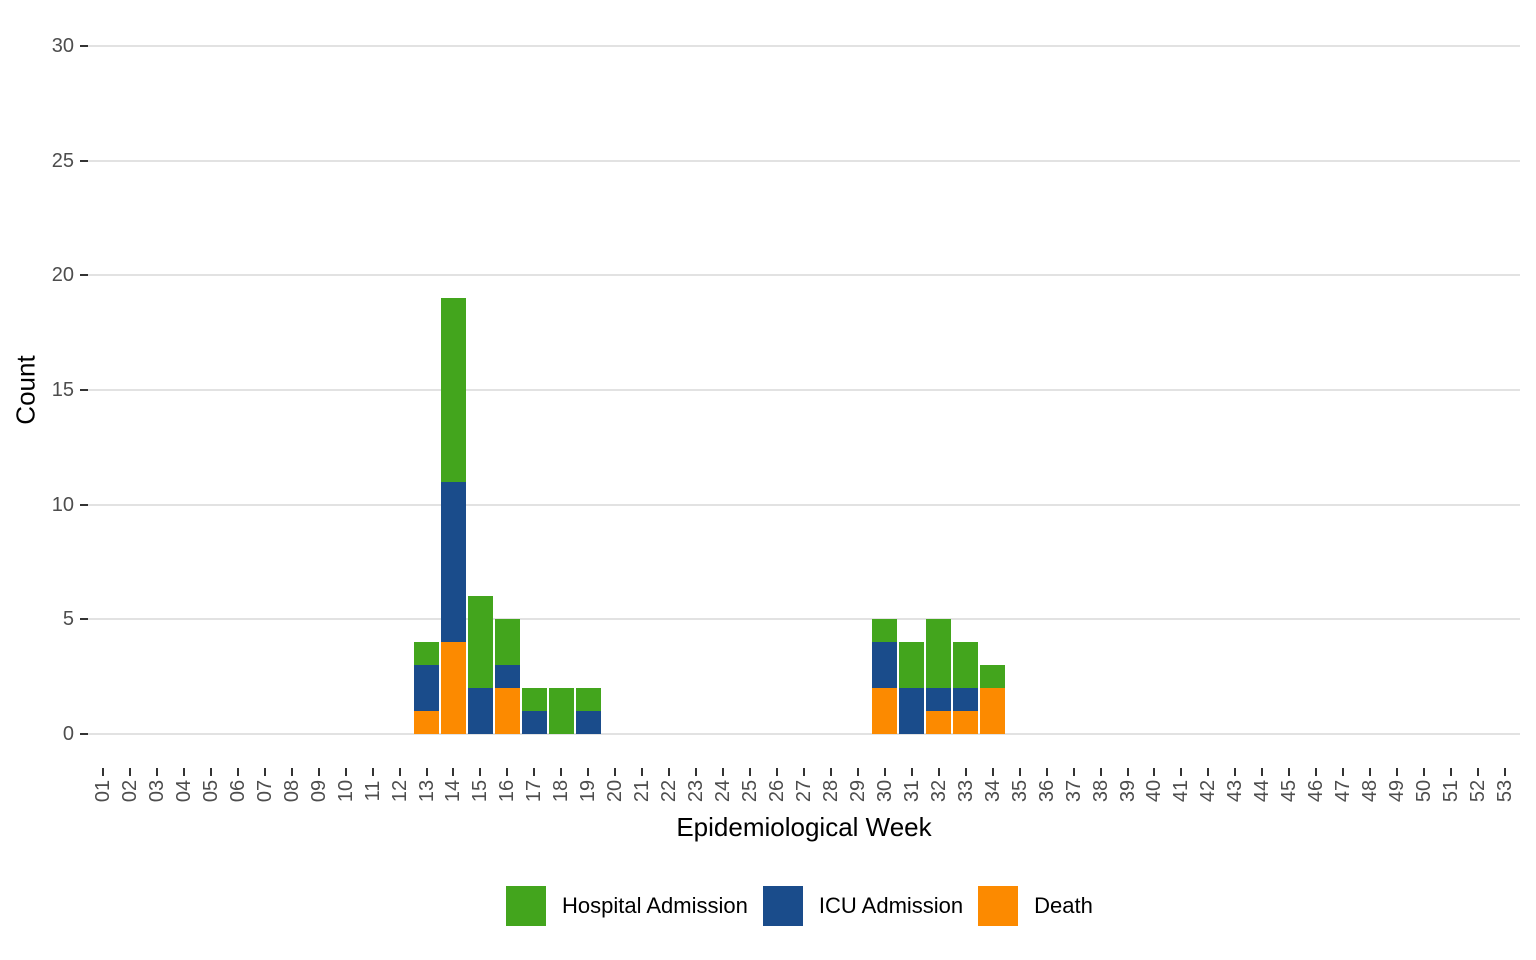 This screenshot has height=960, width=1536. What do you see at coordinates (1370, 791) in the screenshot?
I see `x-tick-label: 48` at bounding box center [1370, 791].